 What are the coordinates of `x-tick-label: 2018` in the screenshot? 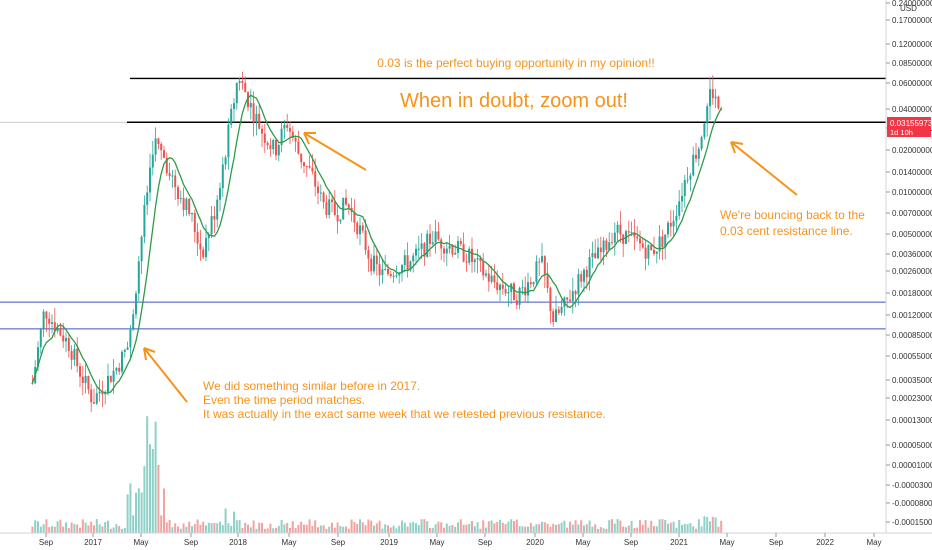 It's located at (238, 542).